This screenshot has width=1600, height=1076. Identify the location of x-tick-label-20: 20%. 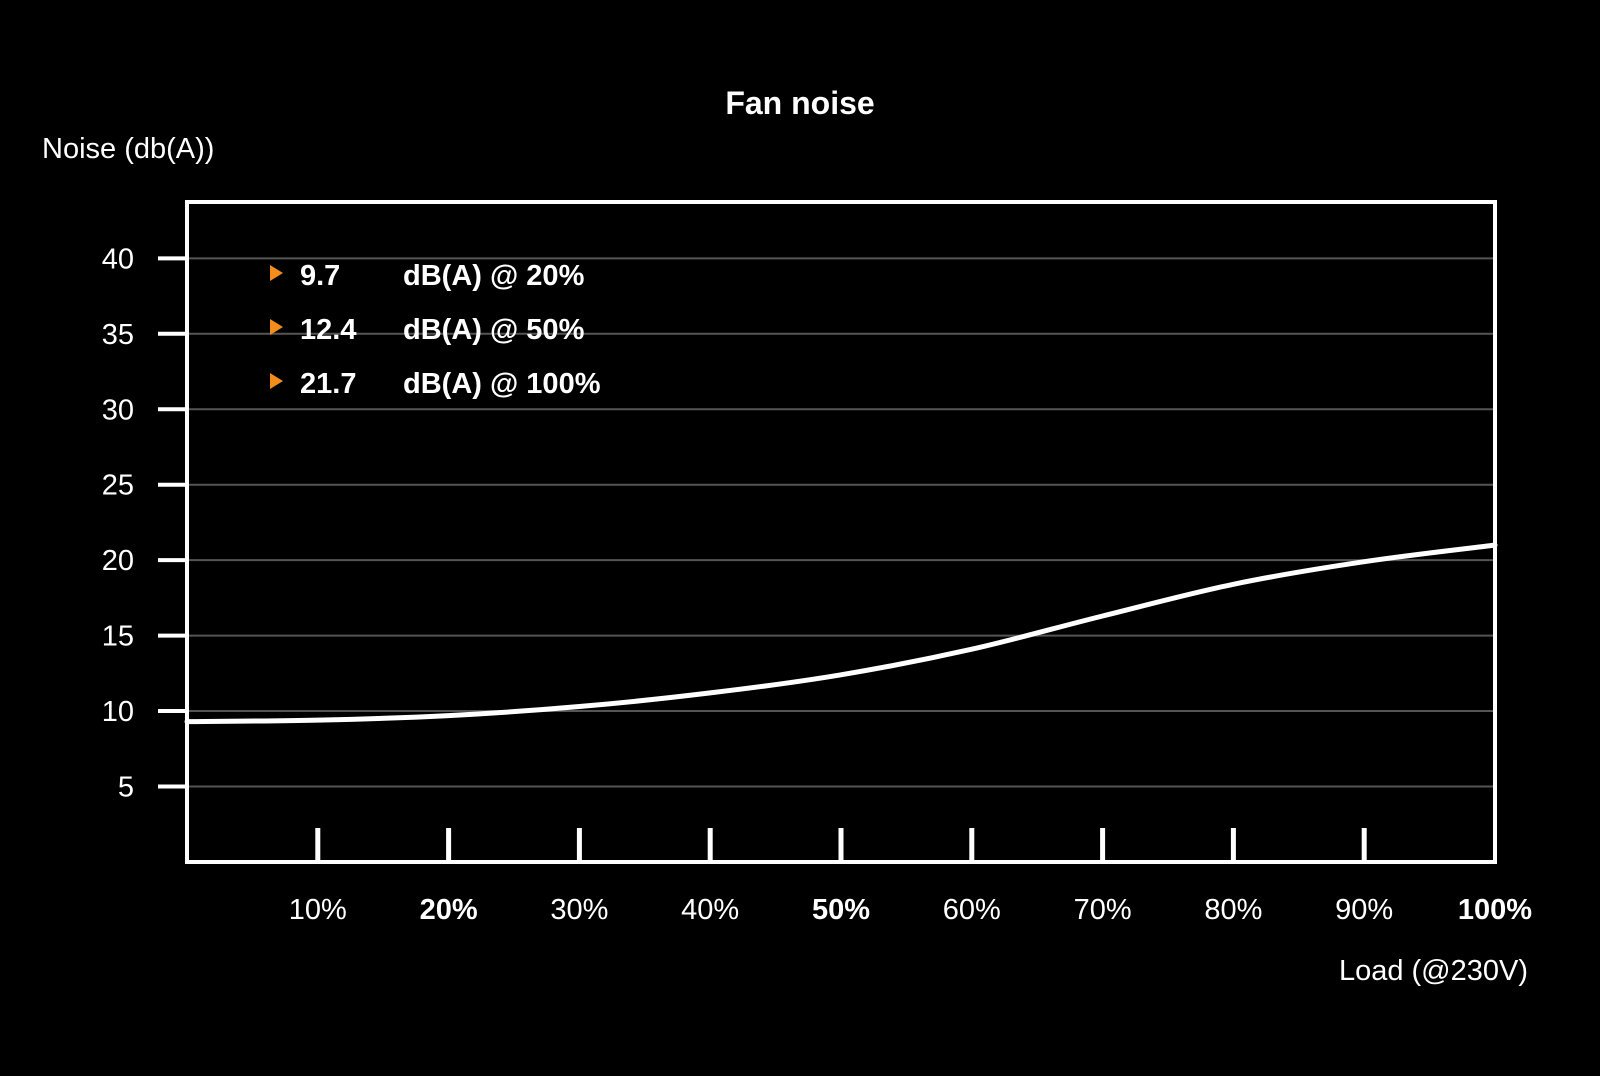
(449, 910).